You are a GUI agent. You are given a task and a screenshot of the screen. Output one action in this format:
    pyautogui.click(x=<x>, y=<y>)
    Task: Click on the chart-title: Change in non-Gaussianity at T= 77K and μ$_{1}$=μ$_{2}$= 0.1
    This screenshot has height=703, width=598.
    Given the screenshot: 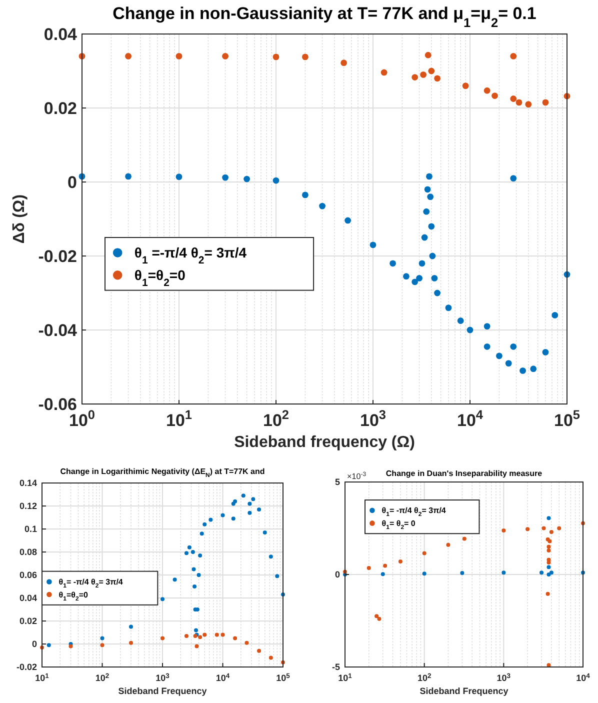 What is the action you would take?
    pyautogui.click(x=324, y=17)
    